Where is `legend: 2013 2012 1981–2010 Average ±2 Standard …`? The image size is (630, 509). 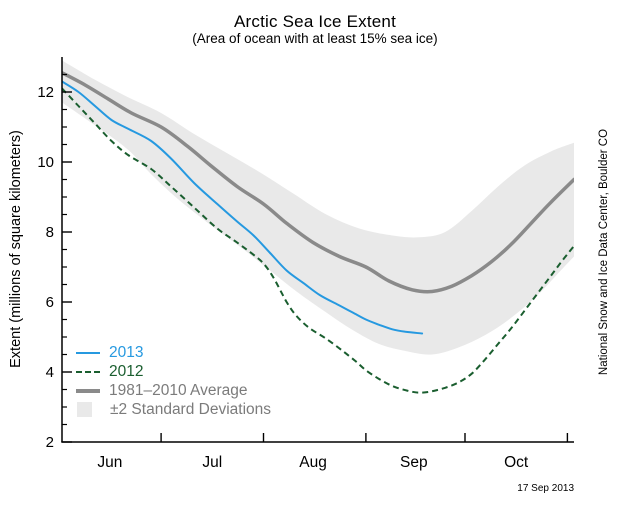
legend: 2013 2012 1981–2010 Average ±2 Standard … is located at coordinates (173, 381).